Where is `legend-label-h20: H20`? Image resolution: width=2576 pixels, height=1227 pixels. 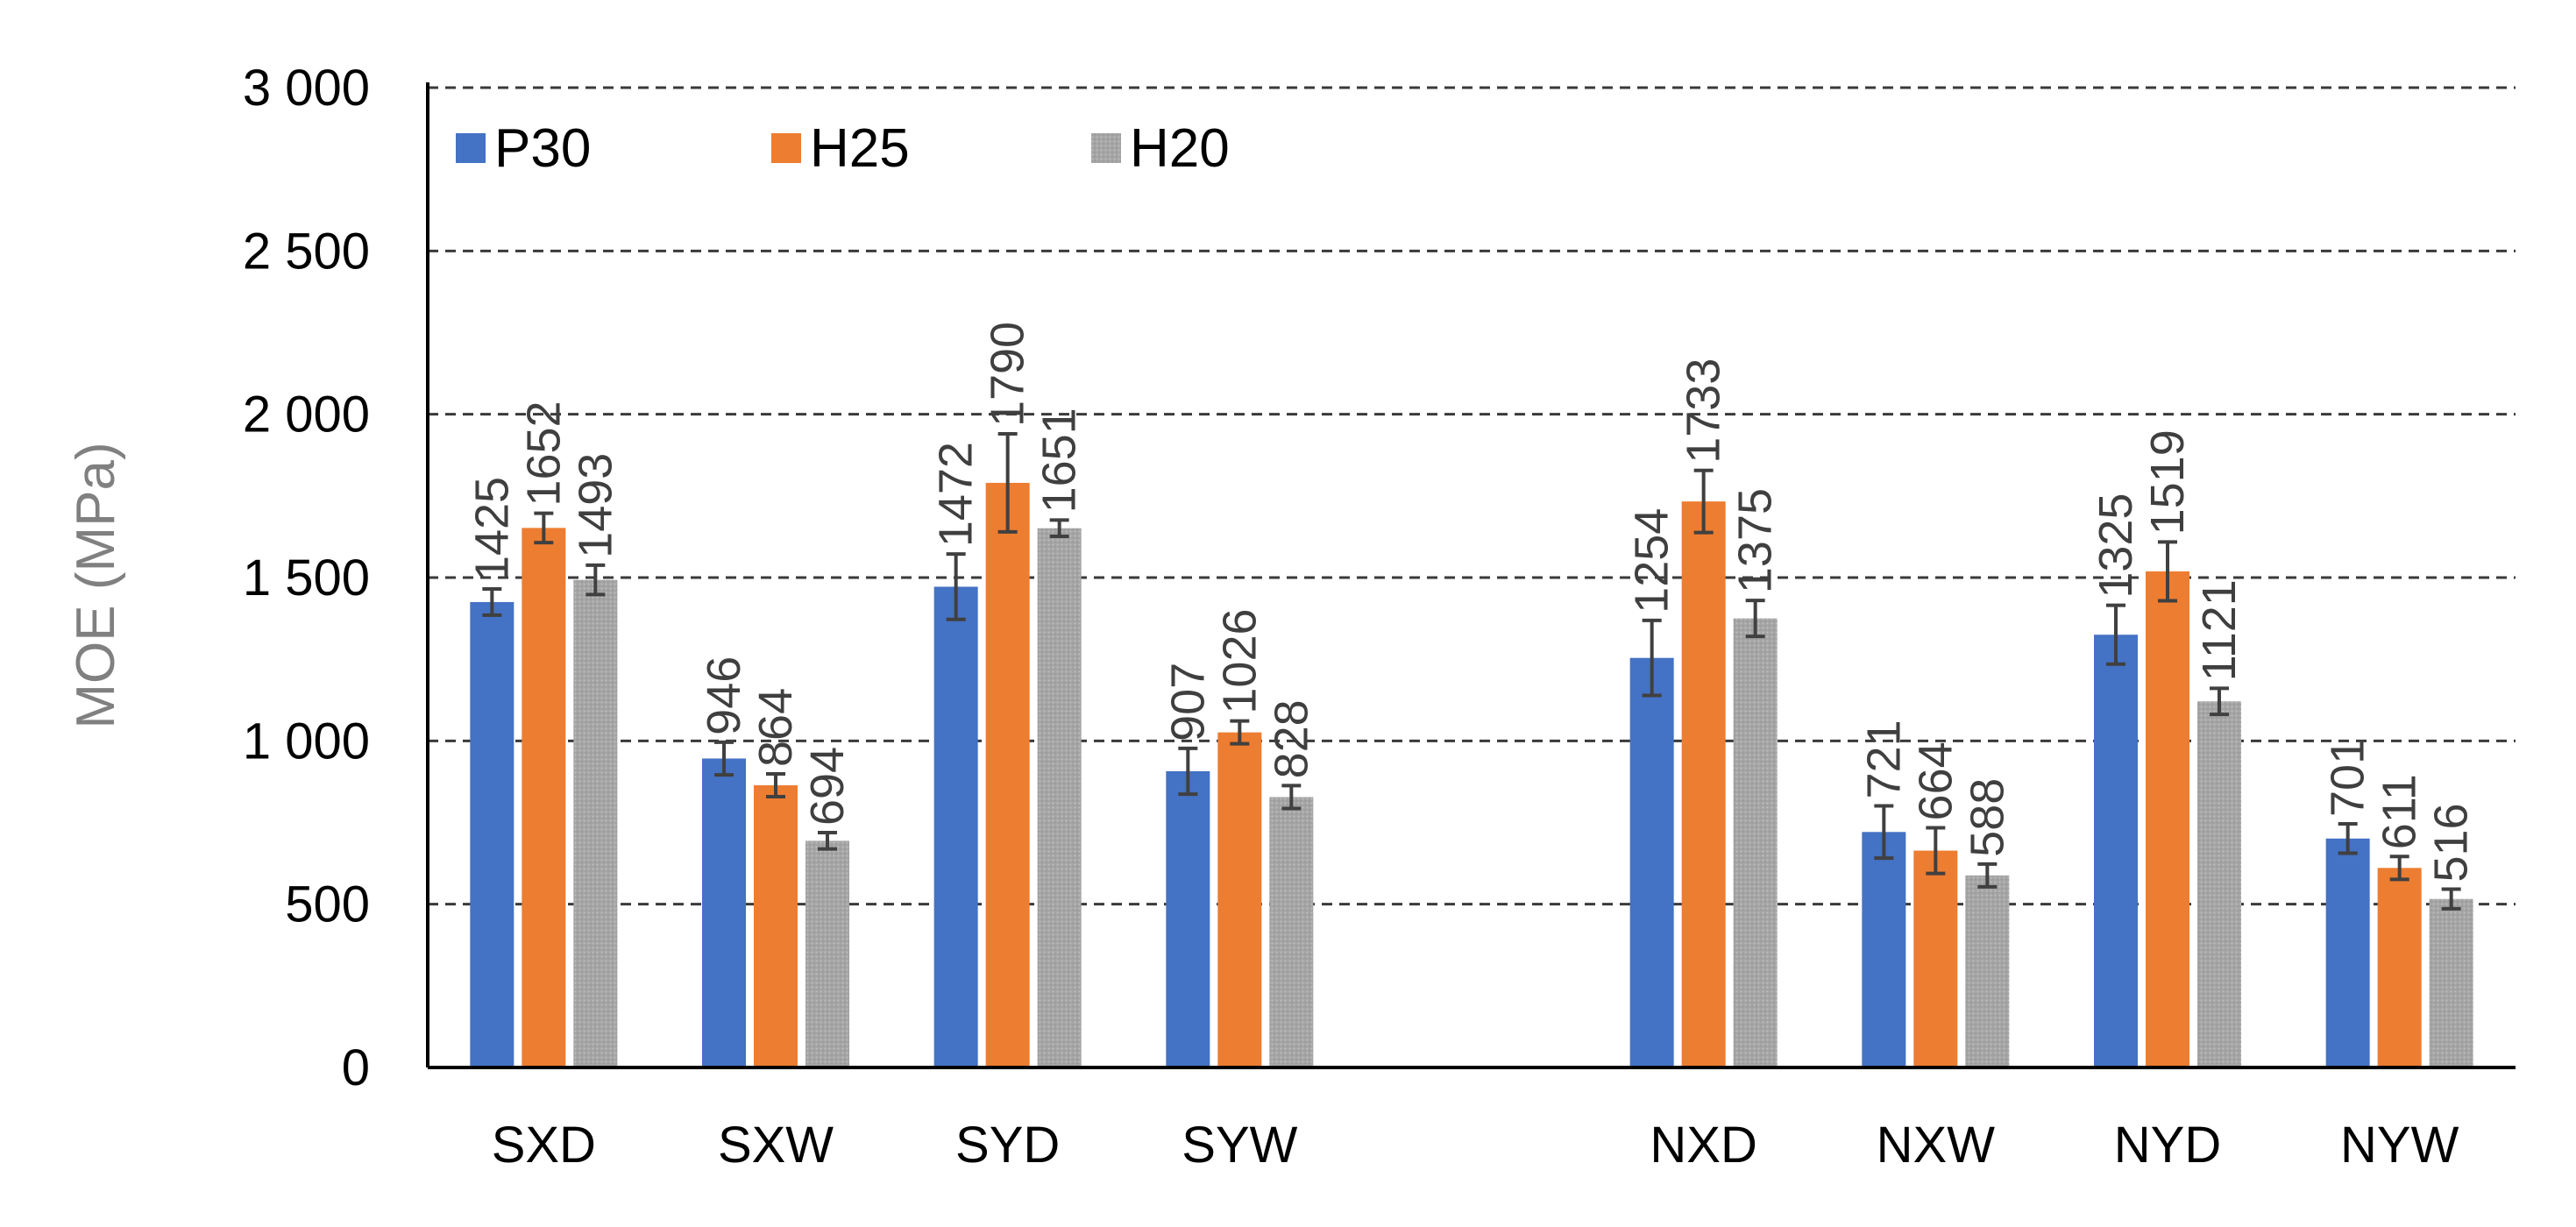 legend-label-h20: H20 is located at coordinates (1180, 148).